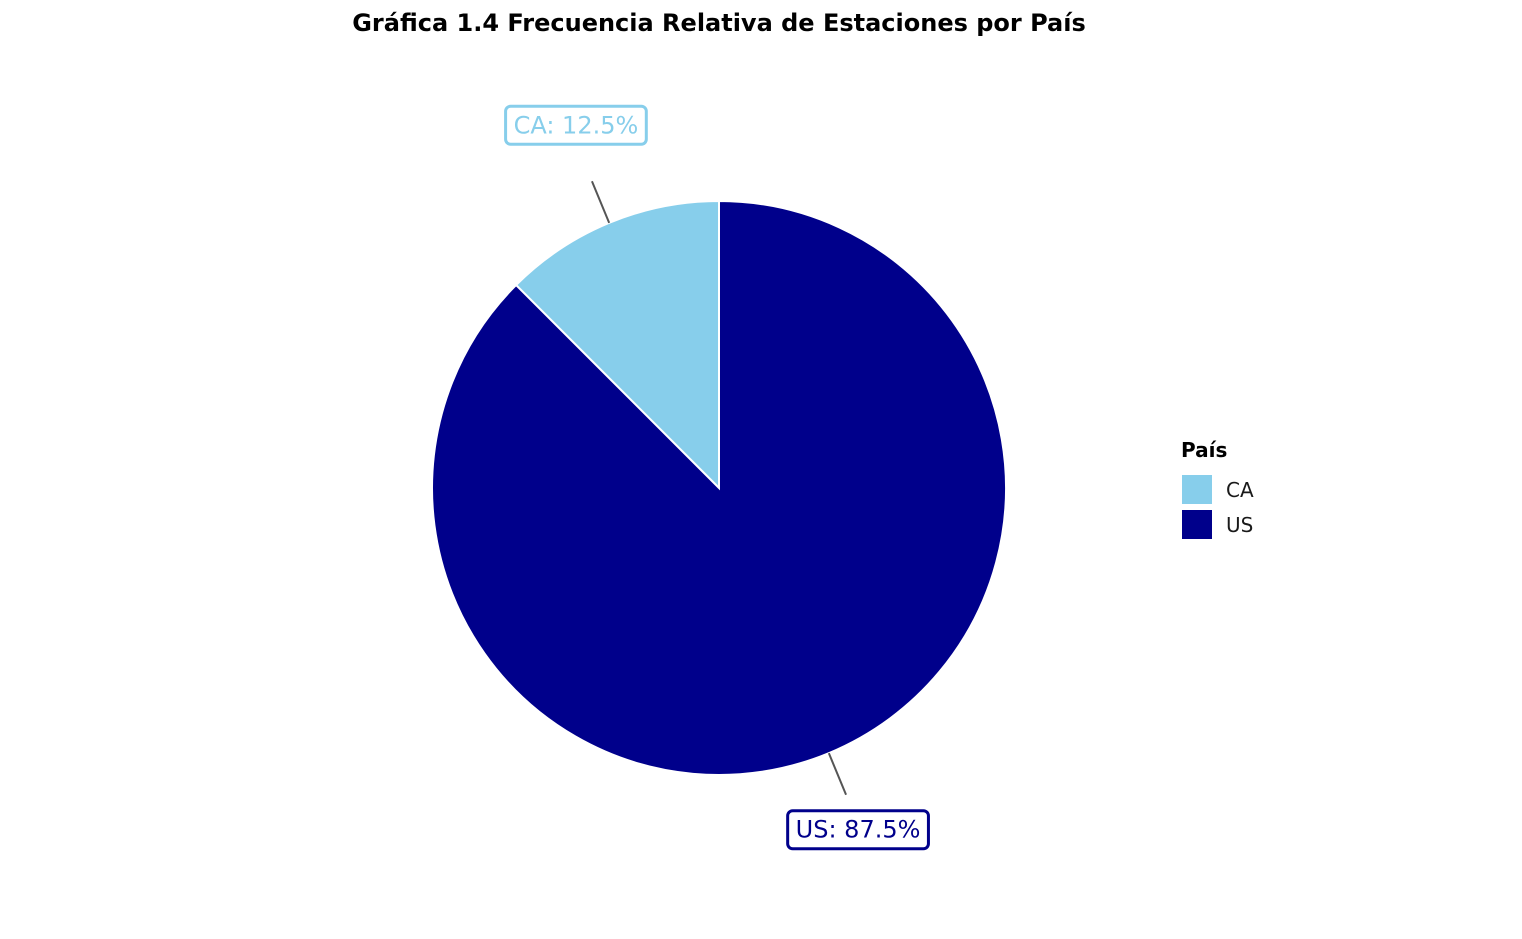 This screenshot has height=939, width=1522. Describe the element at coordinates (1204, 450) in the screenshot. I see `legend-title: País` at that location.